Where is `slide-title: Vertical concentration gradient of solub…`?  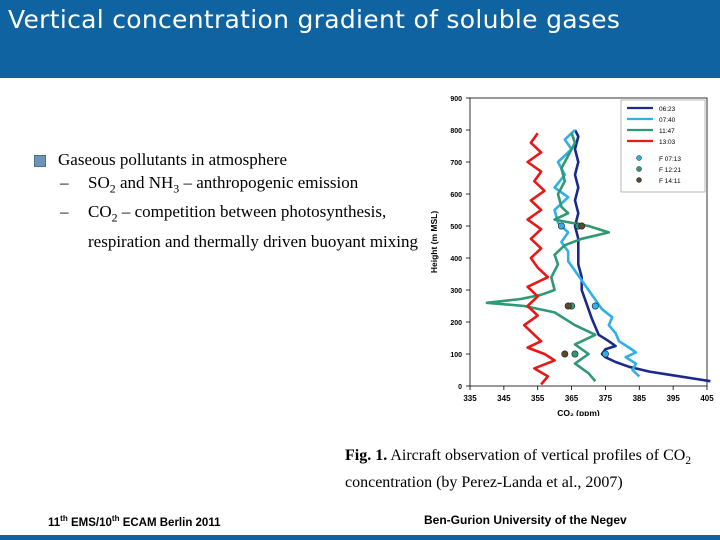
slide-title: Vertical concentration gradient of solub… is located at coordinates (314, 19).